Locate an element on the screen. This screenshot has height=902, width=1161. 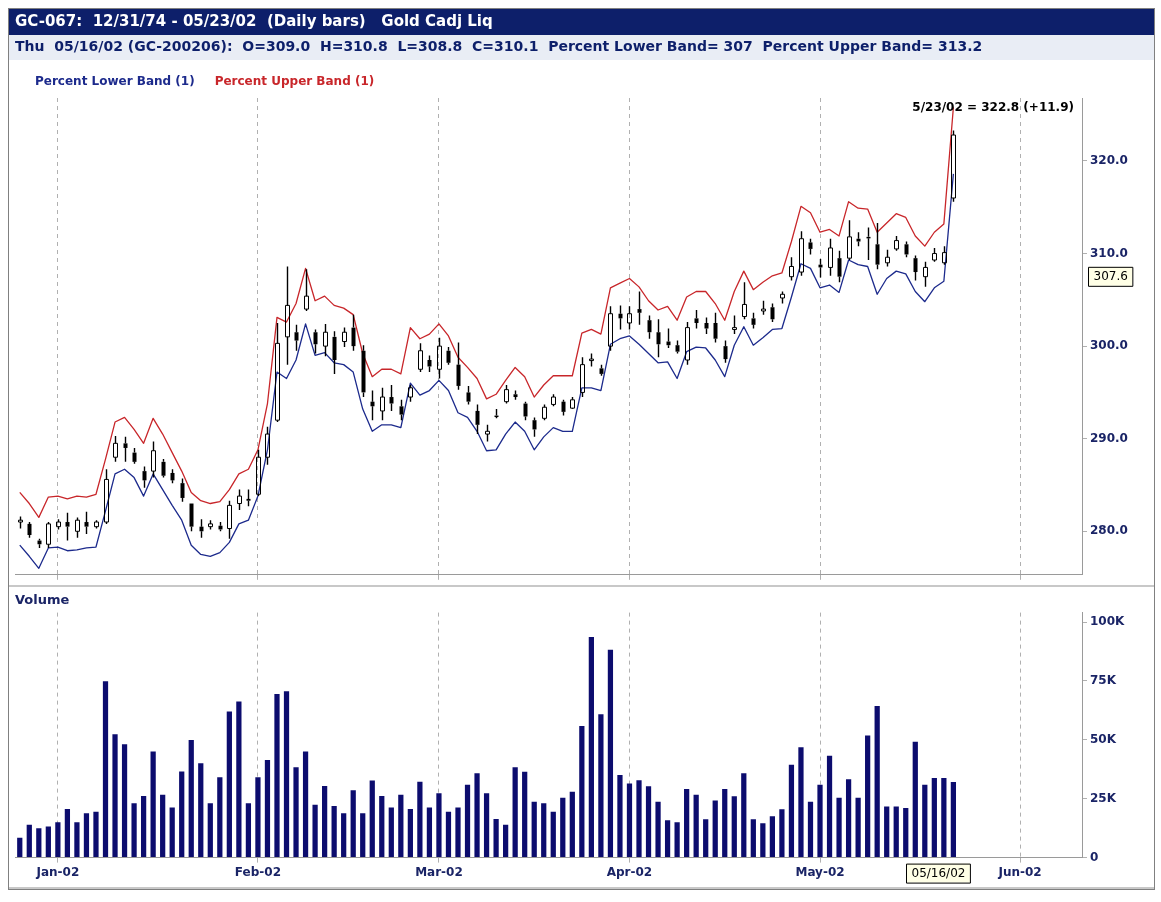
y-tick-label: 25K is located at coordinates (1103, 797).